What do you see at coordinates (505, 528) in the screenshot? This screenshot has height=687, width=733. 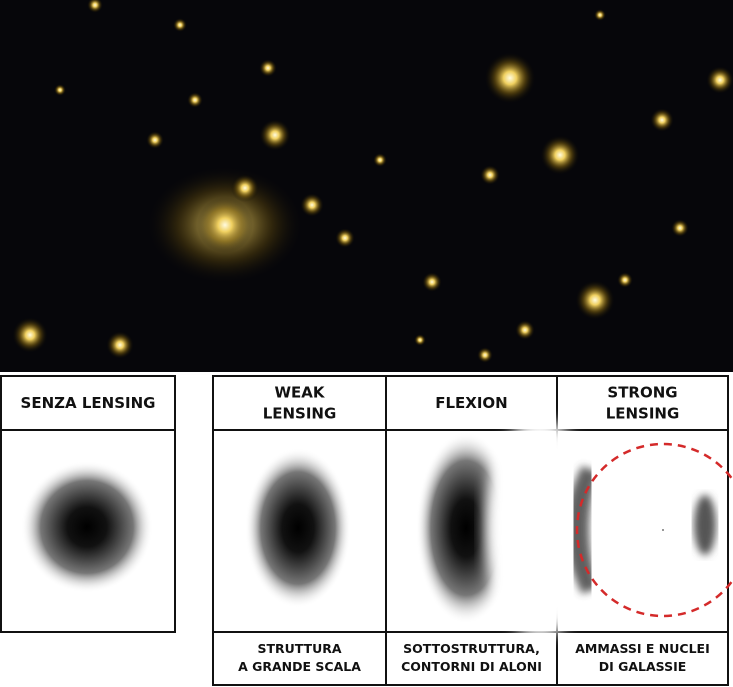 I see `flexion-image` at bounding box center [505, 528].